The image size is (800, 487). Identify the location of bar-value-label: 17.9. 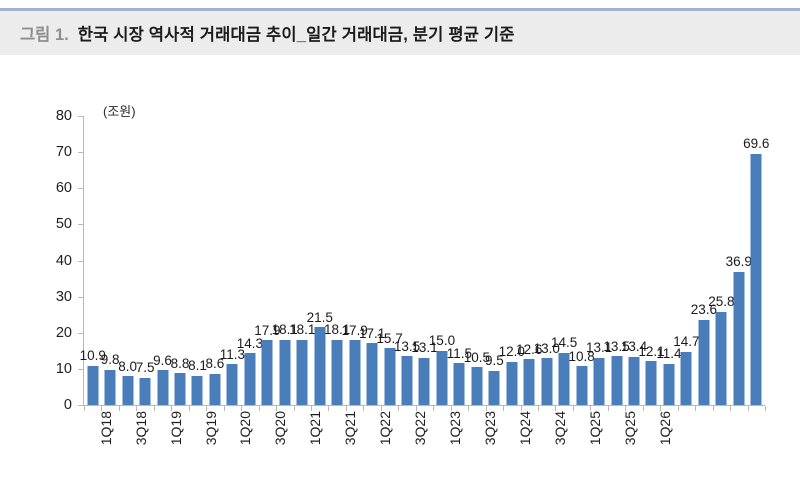
(267, 330).